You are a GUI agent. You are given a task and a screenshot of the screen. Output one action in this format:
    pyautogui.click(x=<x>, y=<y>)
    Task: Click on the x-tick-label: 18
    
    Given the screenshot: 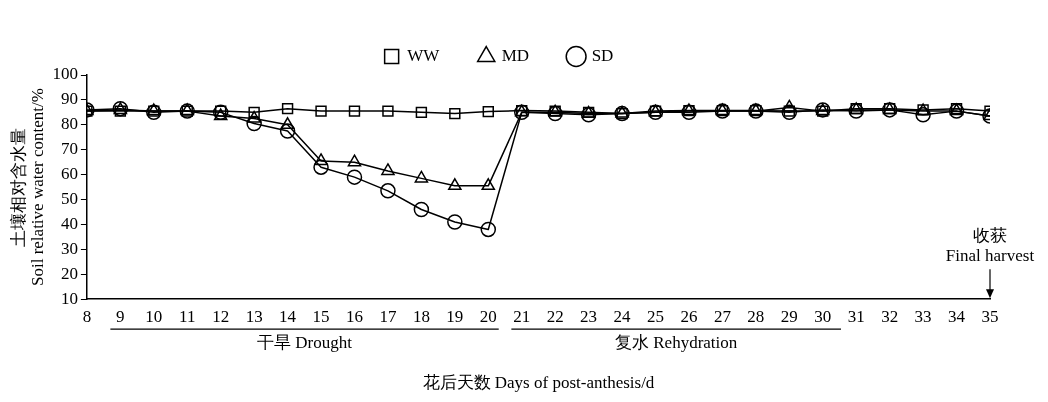 What is the action you would take?
    pyautogui.click(x=421, y=316)
    